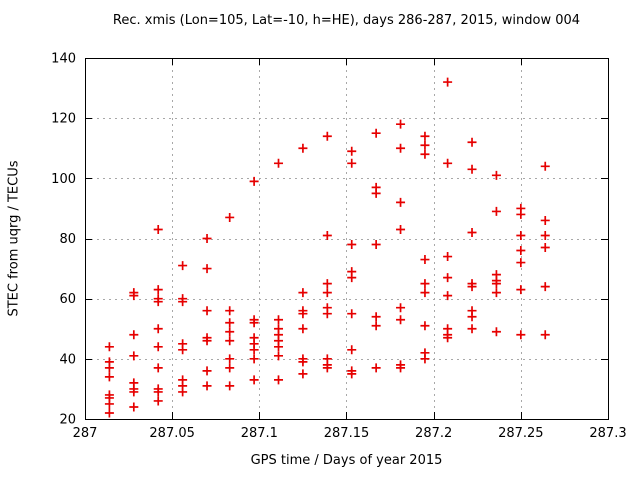 The width and height of the screenshot is (640, 480). Describe the element at coordinates (346, 460) in the screenshot. I see `x-axis-label: GPS time / Days of year 2015` at that location.